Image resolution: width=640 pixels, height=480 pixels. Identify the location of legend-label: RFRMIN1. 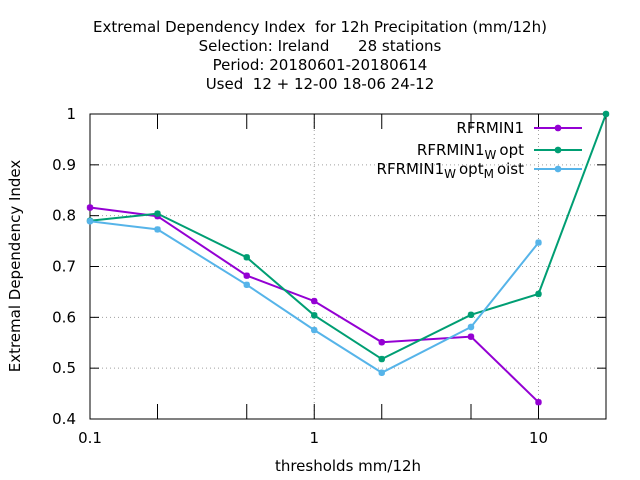
(490, 128).